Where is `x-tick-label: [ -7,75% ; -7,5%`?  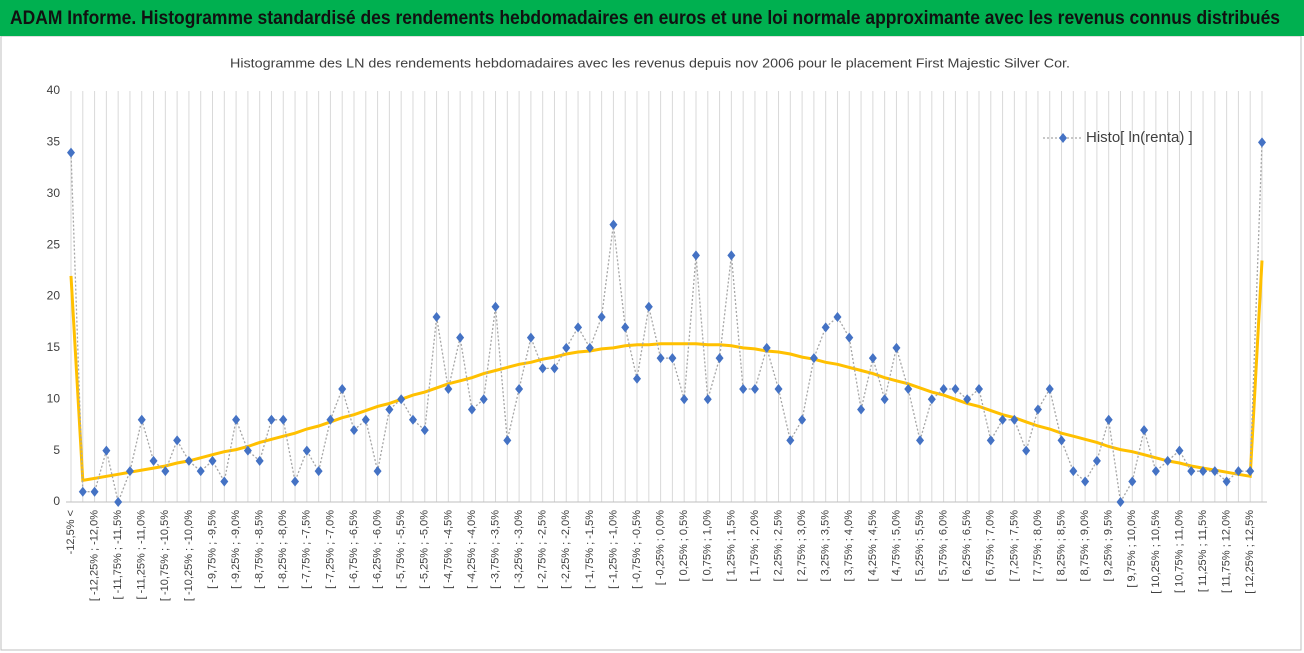
x-tick-label: [ -7,75% ; -7,5% is located at coordinates (307, 549).